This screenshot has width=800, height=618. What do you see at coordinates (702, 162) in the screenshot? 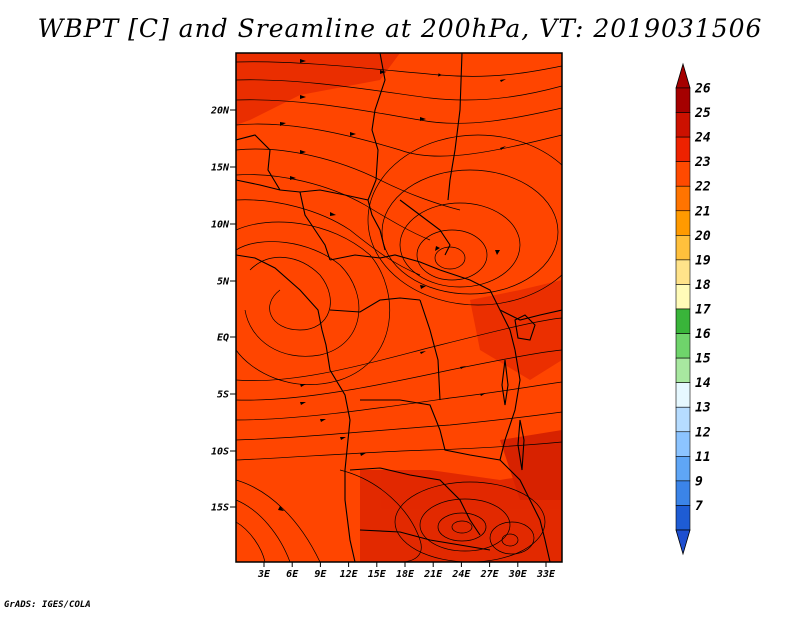
I see `colorbar-label: 23` at bounding box center [702, 162].